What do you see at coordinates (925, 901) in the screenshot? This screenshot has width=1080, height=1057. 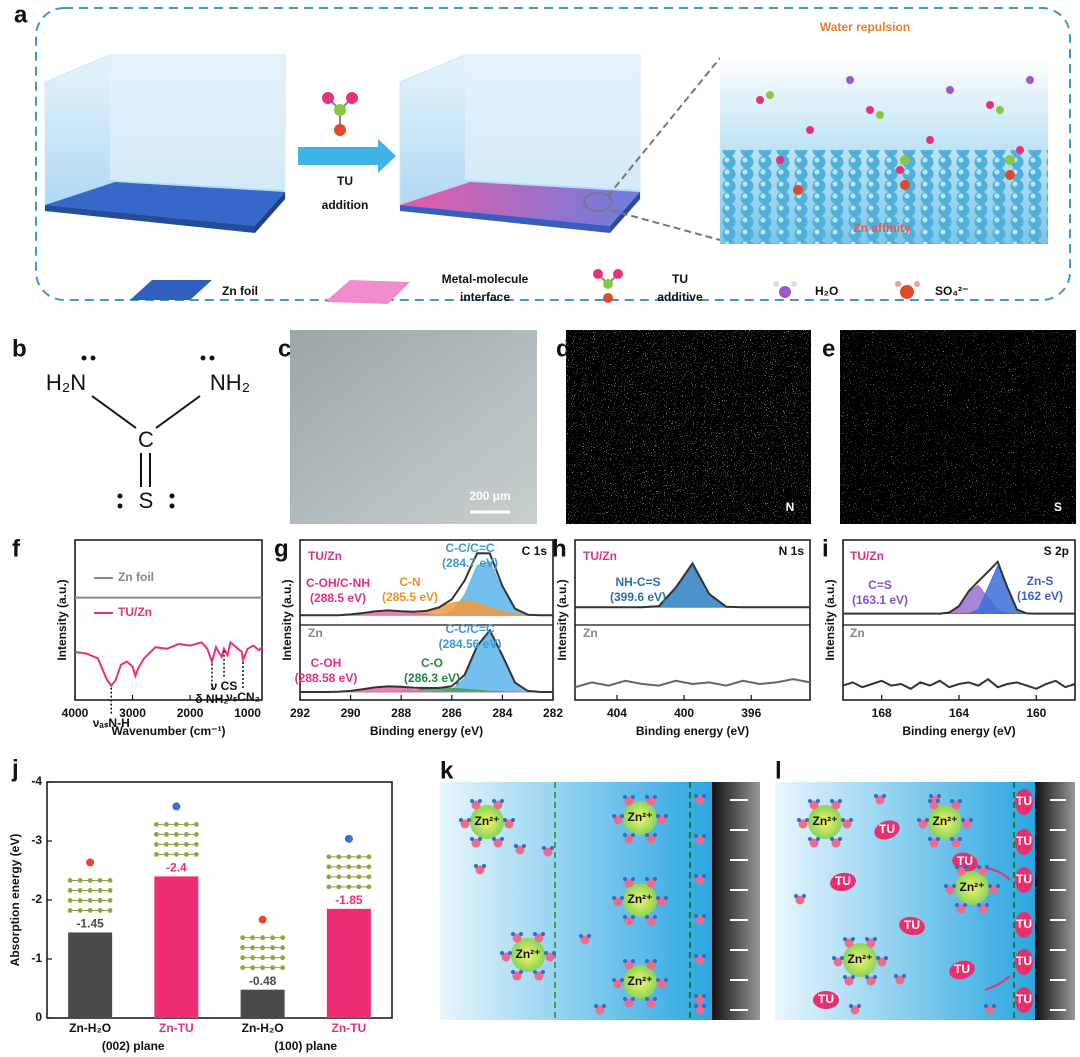 I see `panel-l-diagram: TU TU TU TU TU TU TU TU TU TU TU TU Zn²⁺ Zn²⁺ Zn²⁺ Zn²⁺` at bounding box center [925, 901].